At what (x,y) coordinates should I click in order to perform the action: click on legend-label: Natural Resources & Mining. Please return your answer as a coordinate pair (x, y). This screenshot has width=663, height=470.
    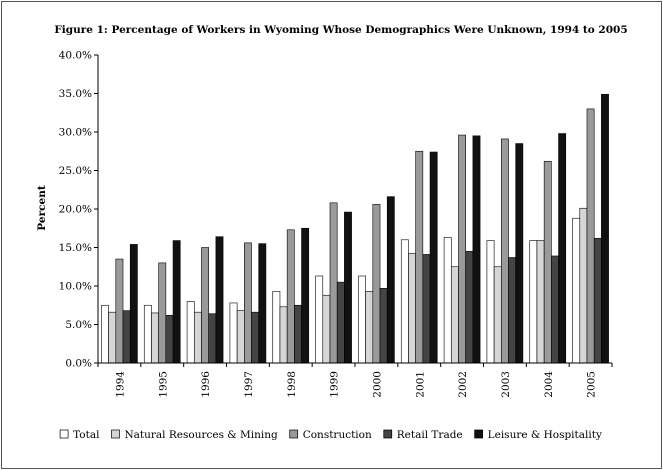
    Looking at the image, I should click on (201, 435).